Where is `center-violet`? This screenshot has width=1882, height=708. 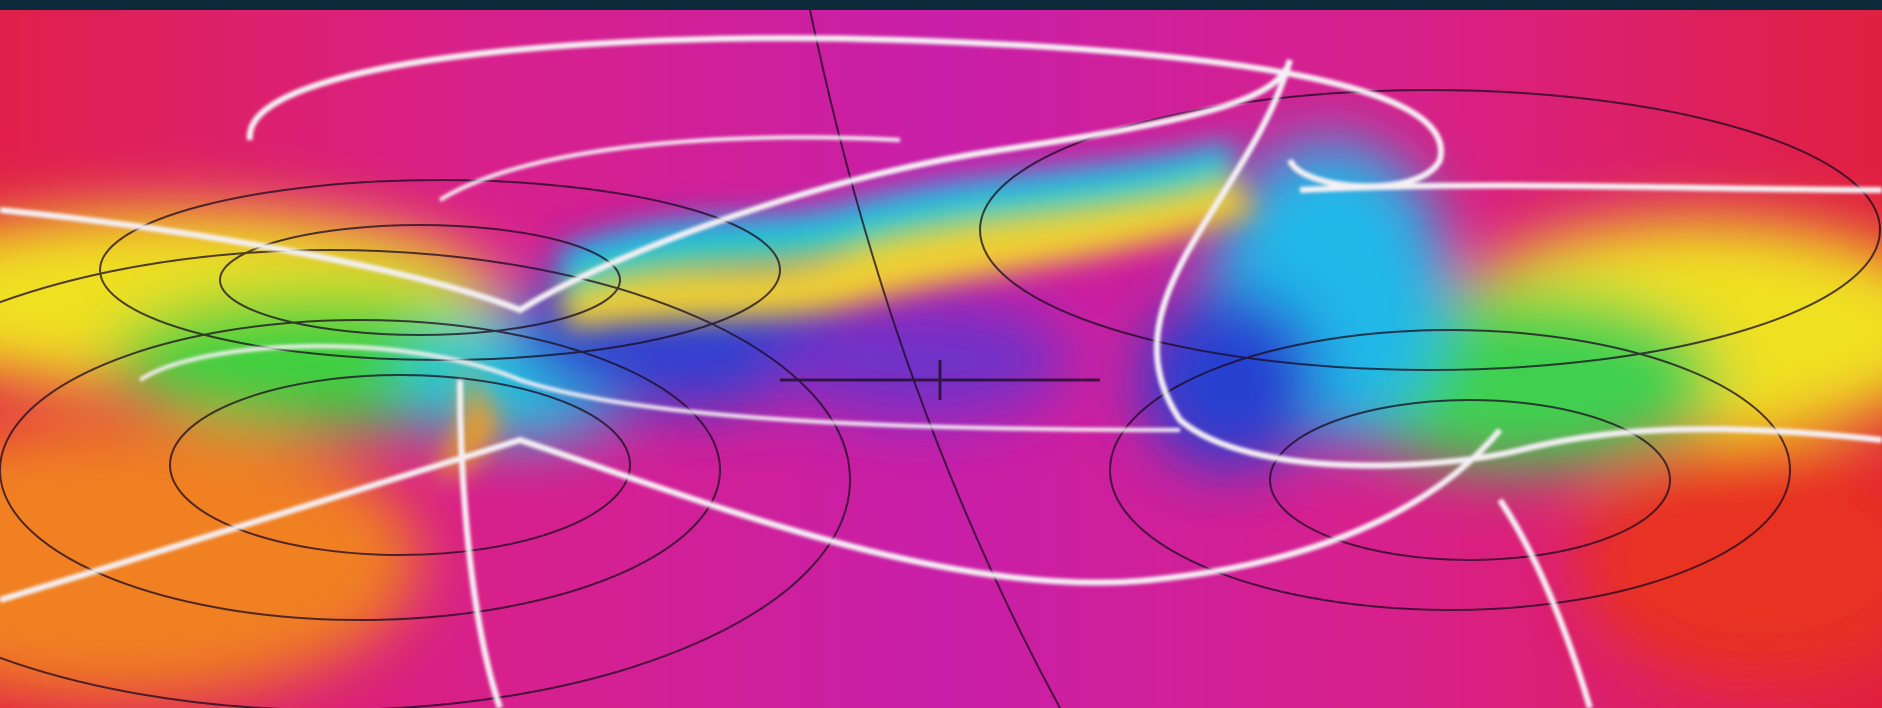
center-violet is located at coordinates (920, 360).